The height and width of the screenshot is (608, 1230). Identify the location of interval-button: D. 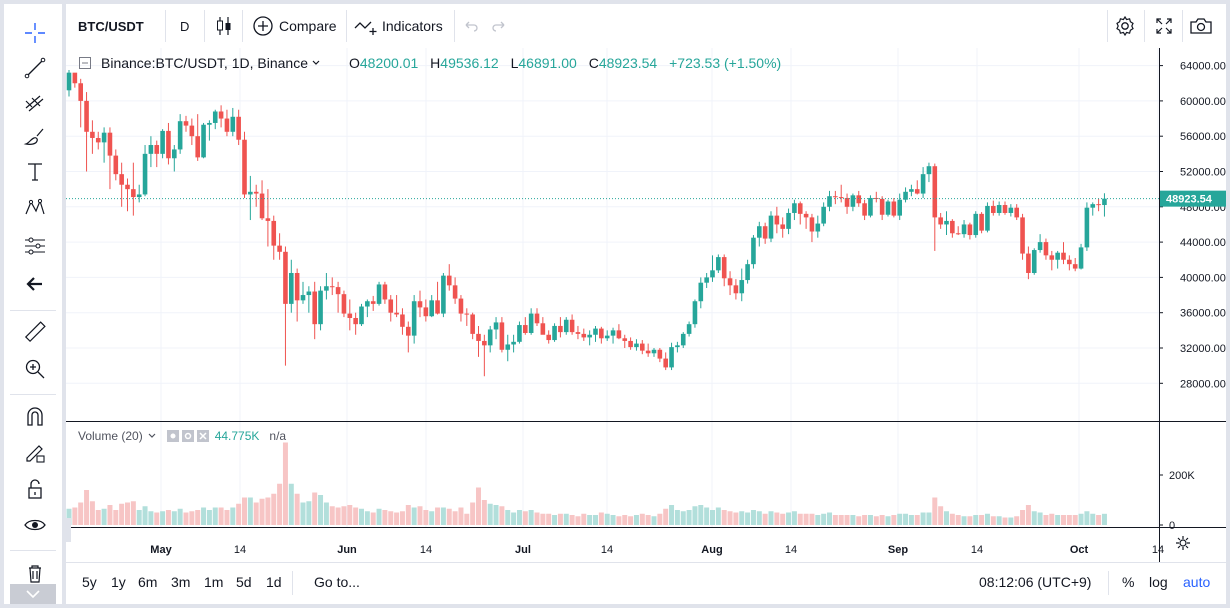
(184, 26).